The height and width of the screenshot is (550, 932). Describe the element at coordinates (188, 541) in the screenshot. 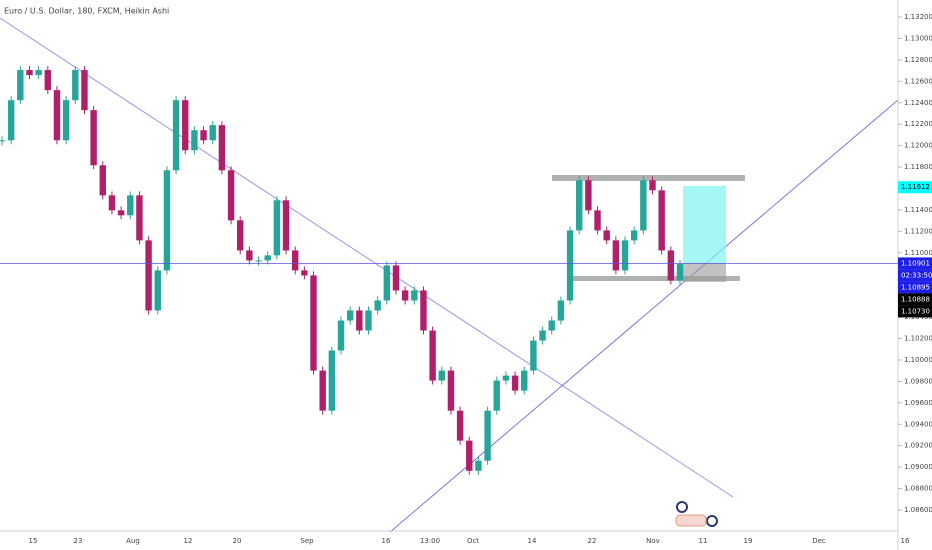

I see `x-tick-label: 12` at that location.